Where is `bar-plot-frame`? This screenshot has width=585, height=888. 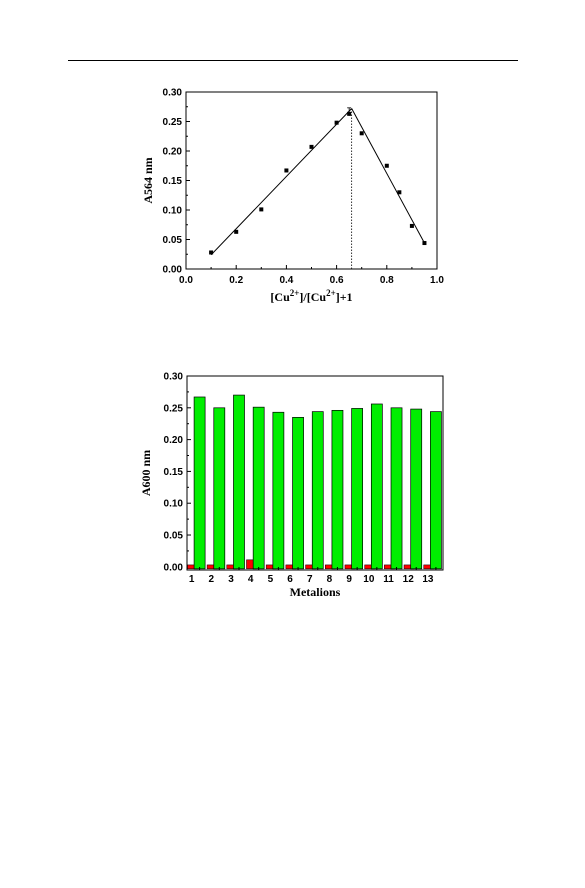 bar-plot-frame is located at coordinates (315, 473).